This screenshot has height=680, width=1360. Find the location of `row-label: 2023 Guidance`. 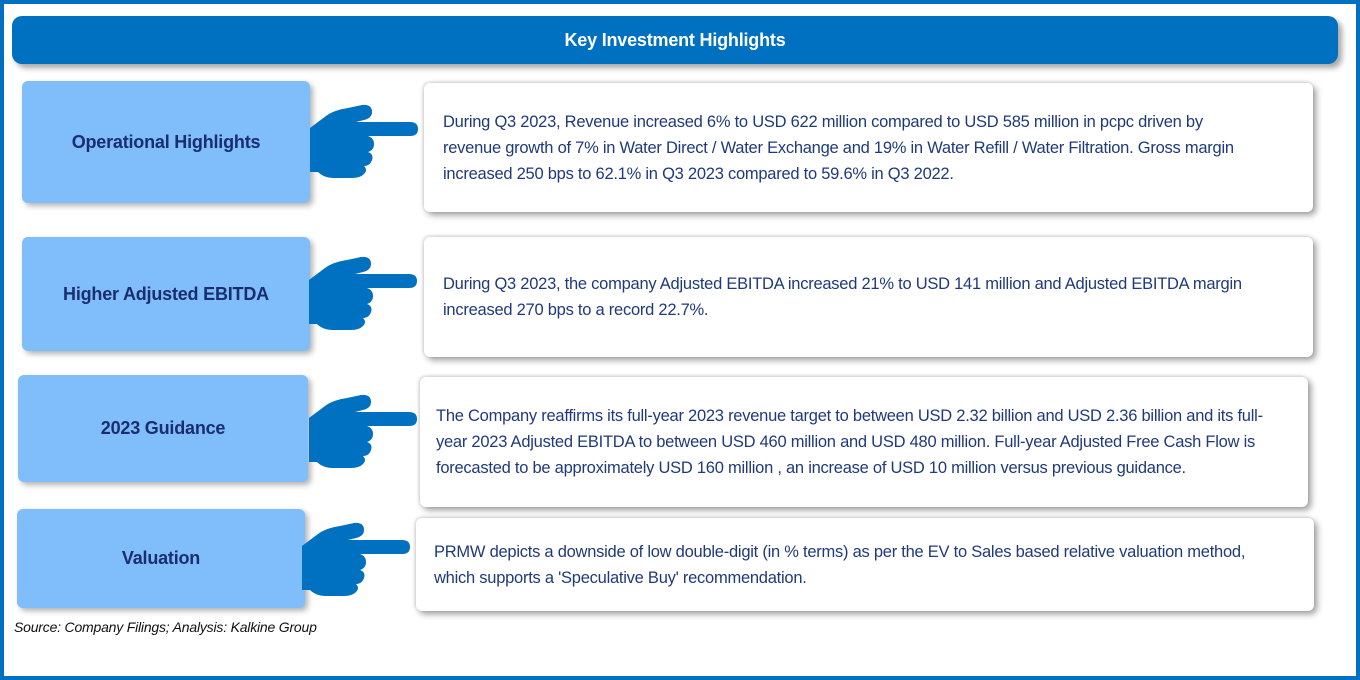

row-label: 2023 Guidance is located at coordinates (163, 428).